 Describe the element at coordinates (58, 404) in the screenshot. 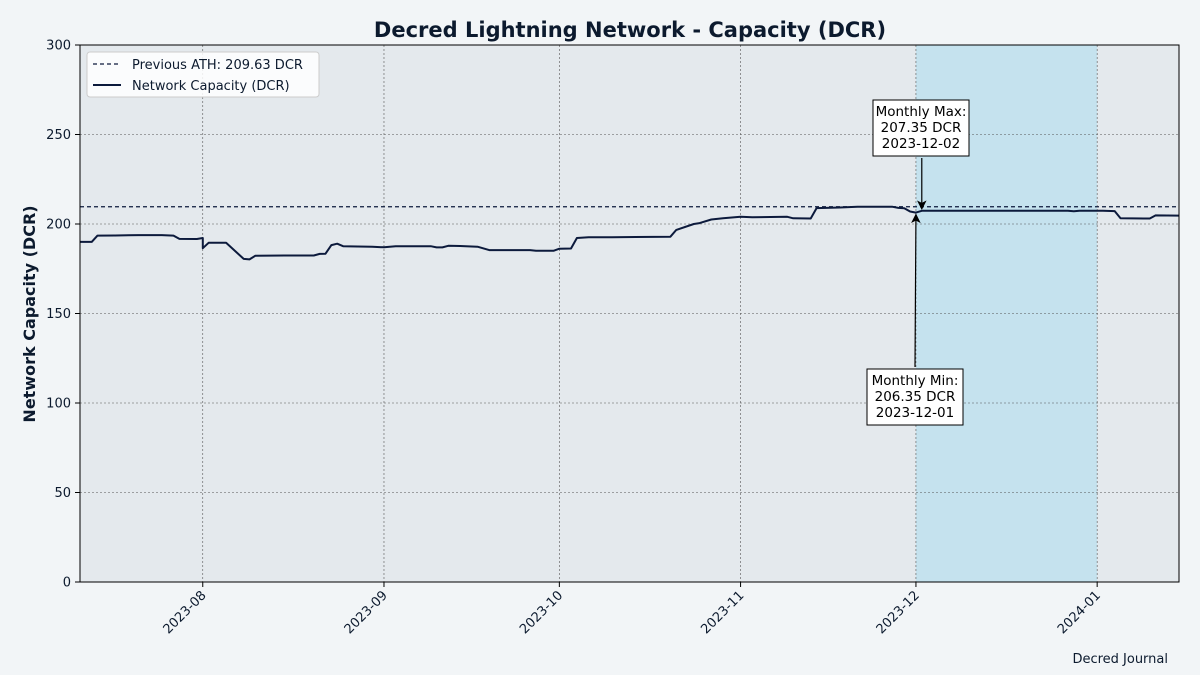

I see `y-tick-label: 100` at that location.